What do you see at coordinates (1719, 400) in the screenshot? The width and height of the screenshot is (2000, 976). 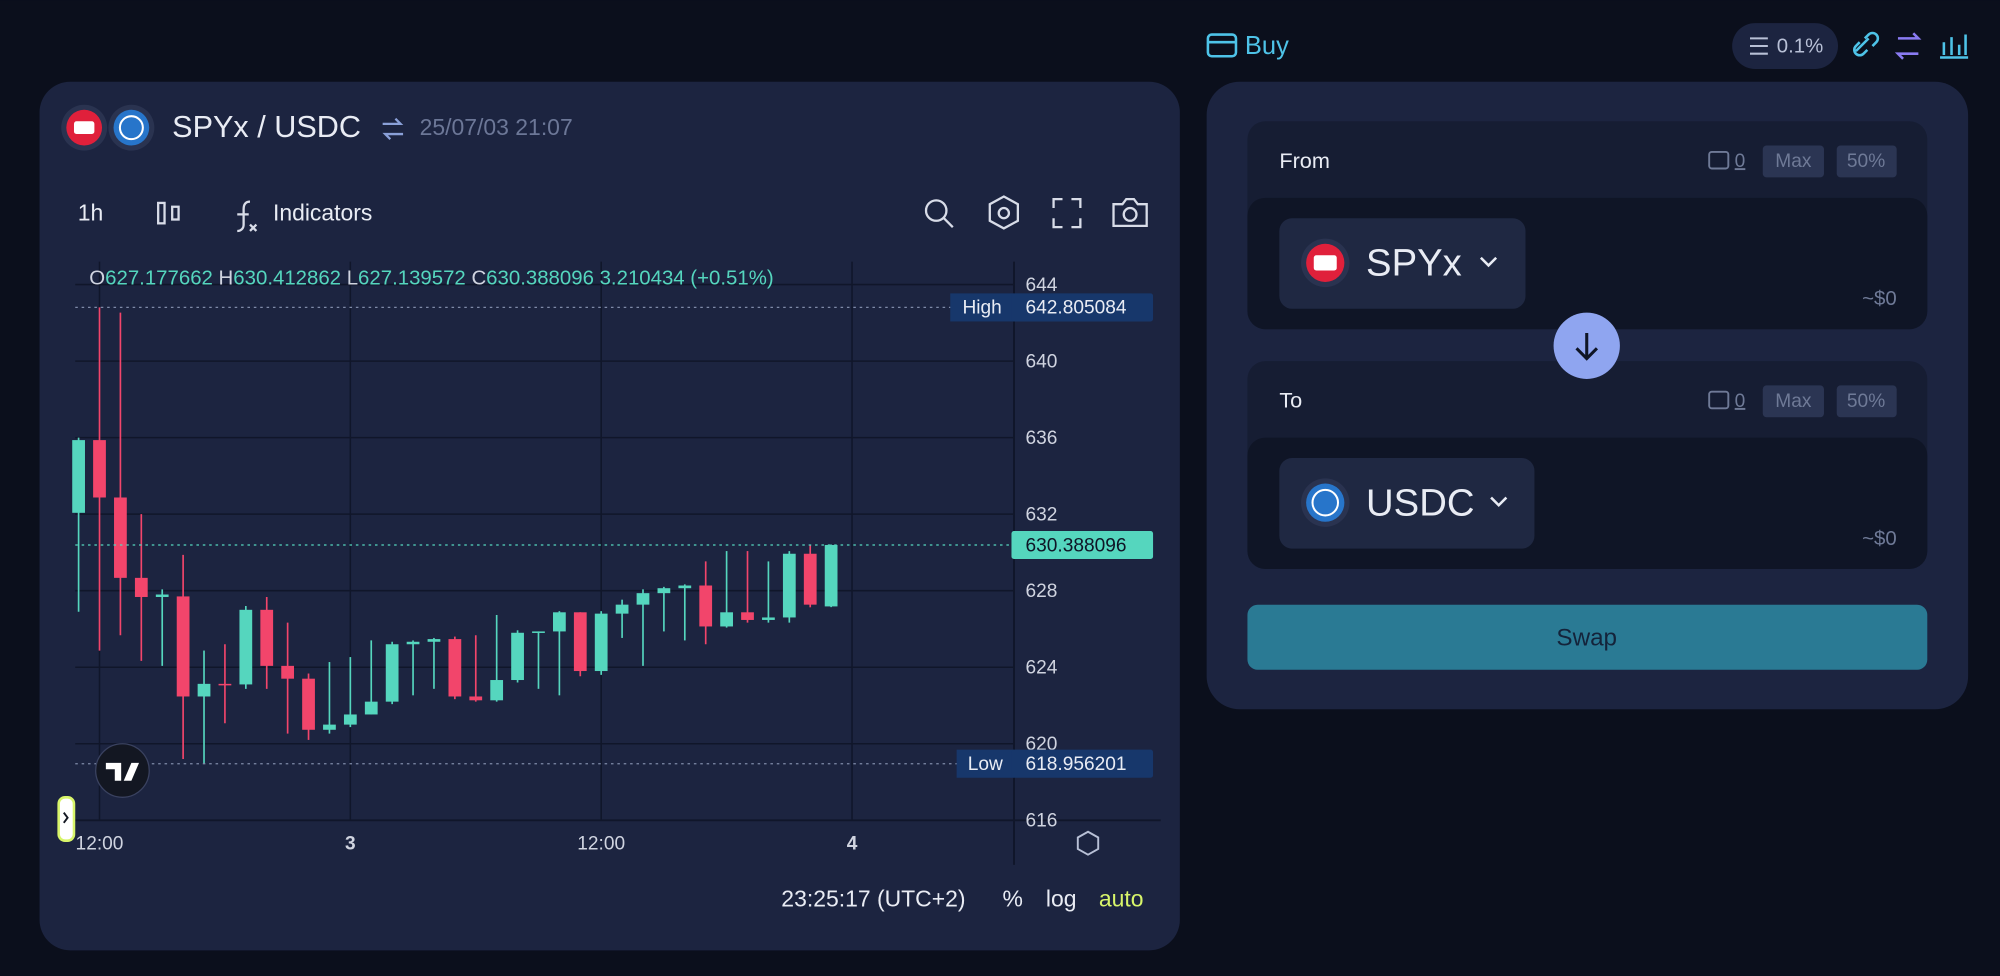 I see `wallet-icon` at bounding box center [1719, 400].